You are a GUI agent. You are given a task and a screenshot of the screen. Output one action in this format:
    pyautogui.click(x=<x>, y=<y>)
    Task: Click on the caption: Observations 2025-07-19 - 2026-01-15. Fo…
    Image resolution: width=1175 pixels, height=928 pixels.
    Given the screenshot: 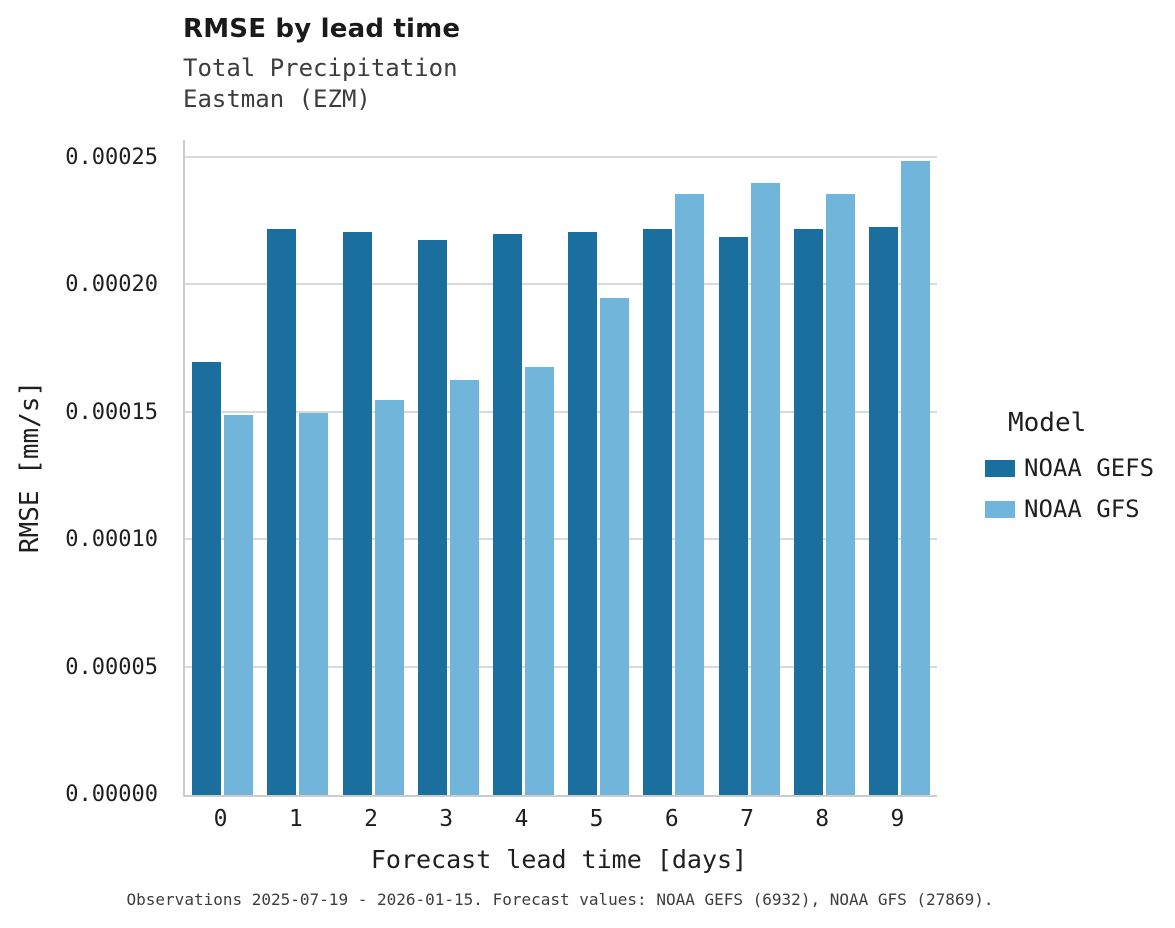 What is the action you would take?
    pyautogui.click(x=560, y=899)
    